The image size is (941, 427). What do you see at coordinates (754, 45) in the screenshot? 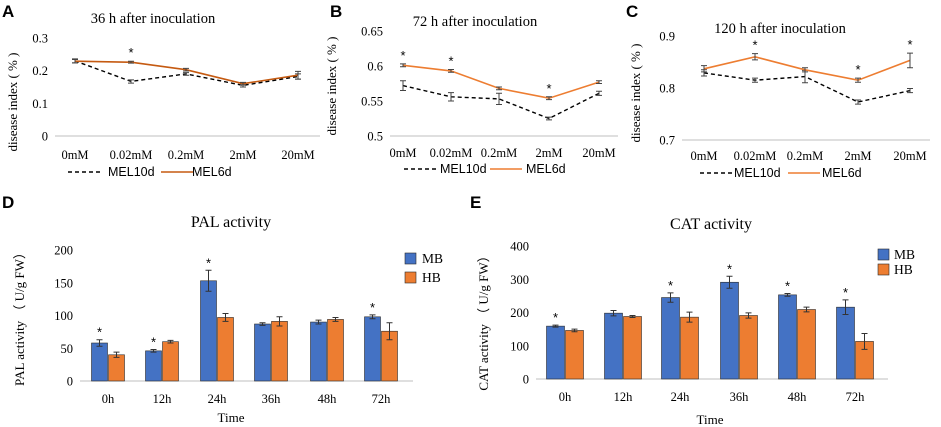
I see `significance-star-c-1: *` at bounding box center [754, 45].